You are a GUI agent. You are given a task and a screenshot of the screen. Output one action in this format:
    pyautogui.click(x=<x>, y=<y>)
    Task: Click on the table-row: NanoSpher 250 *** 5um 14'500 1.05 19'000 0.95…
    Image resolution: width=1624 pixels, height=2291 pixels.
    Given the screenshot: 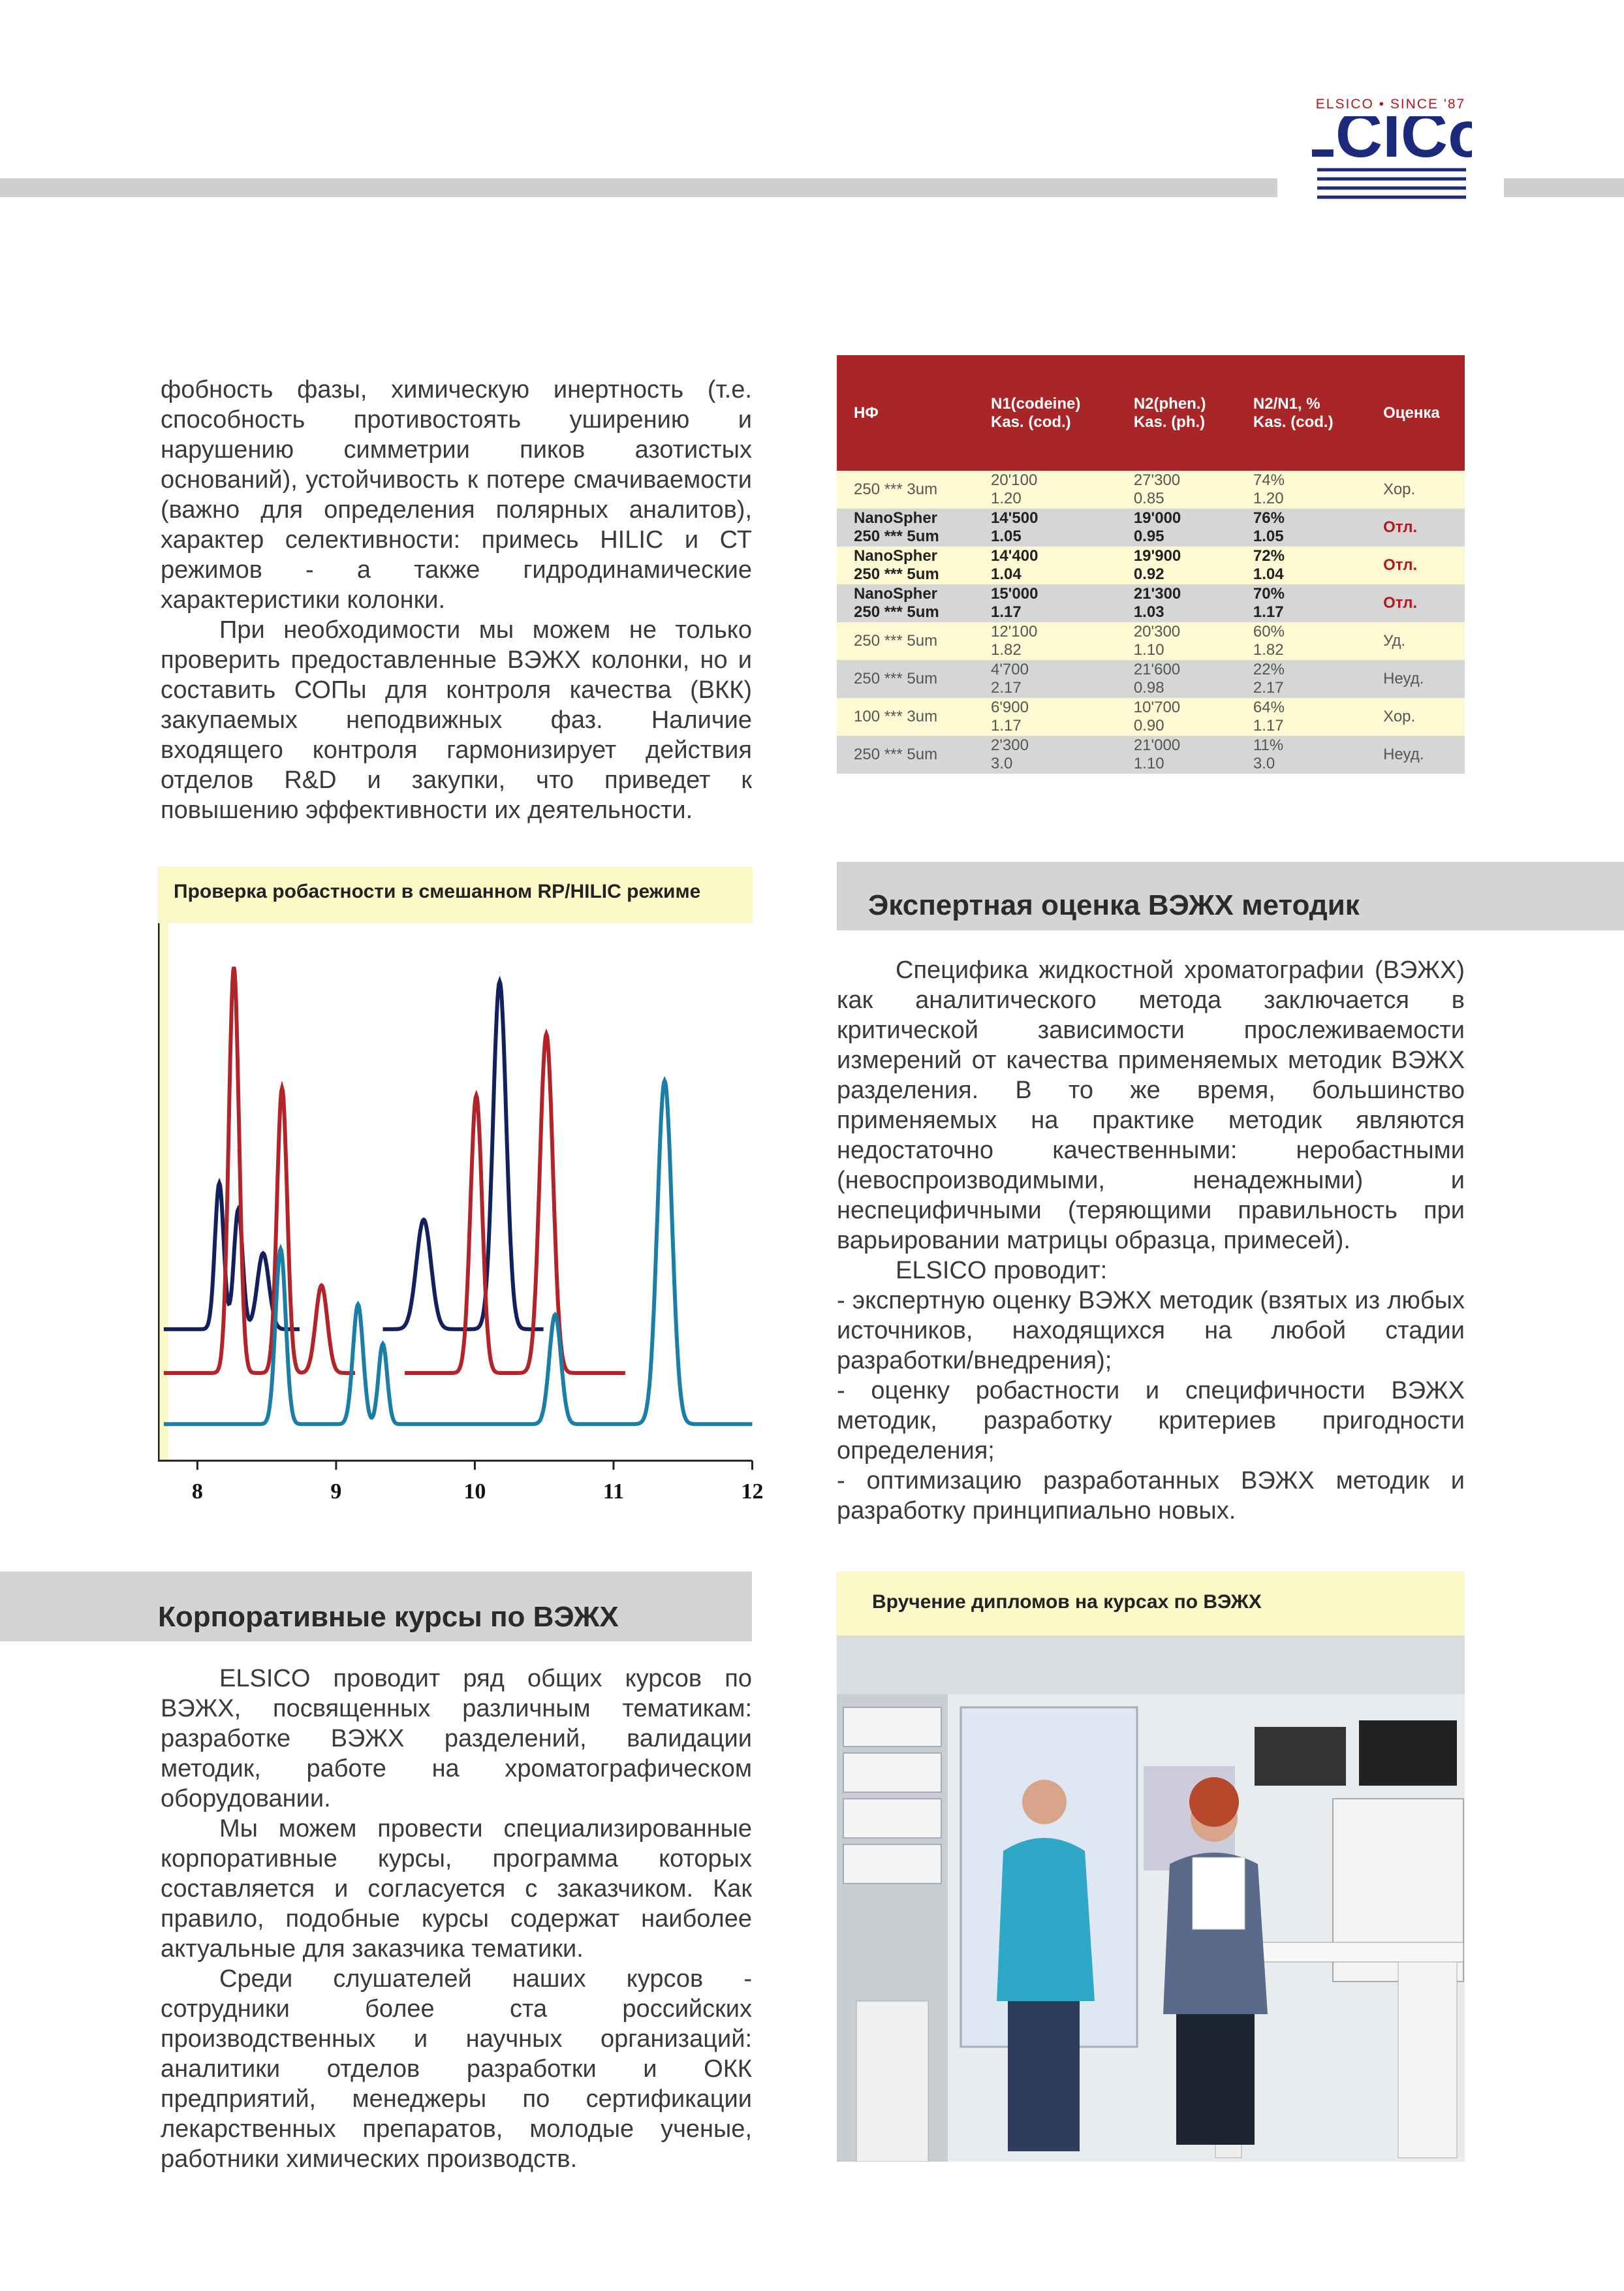 What is the action you would take?
    pyautogui.click(x=1151, y=527)
    